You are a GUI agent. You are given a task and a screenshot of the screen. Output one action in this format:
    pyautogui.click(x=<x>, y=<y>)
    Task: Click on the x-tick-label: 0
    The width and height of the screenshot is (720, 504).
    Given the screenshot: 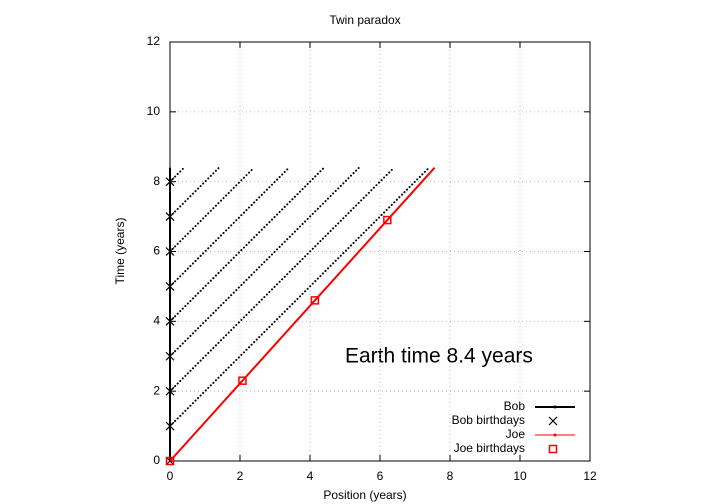 What is the action you would take?
    pyautogui.click(x=170, y=476)
    